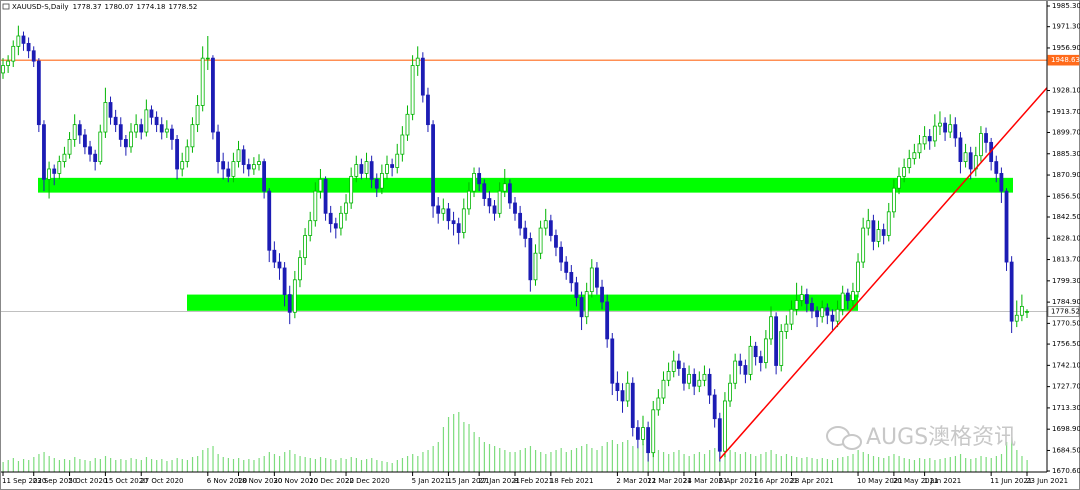 The height and width of the screenshot is (490, 1080). What do you see at coordinates (776, 481) in the screenshot?
I see `x-tick-label: 16 Apr 2021` at bounding box center [776, 481].